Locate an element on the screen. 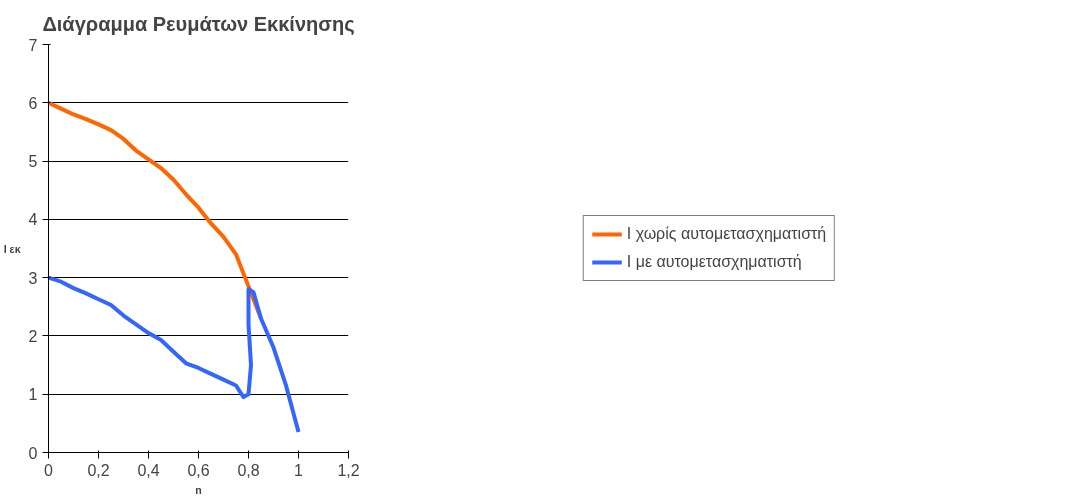 The height and width of the screenshot is (503, 1075). y-tick-label: 7 is located at coordinates (33, 45).